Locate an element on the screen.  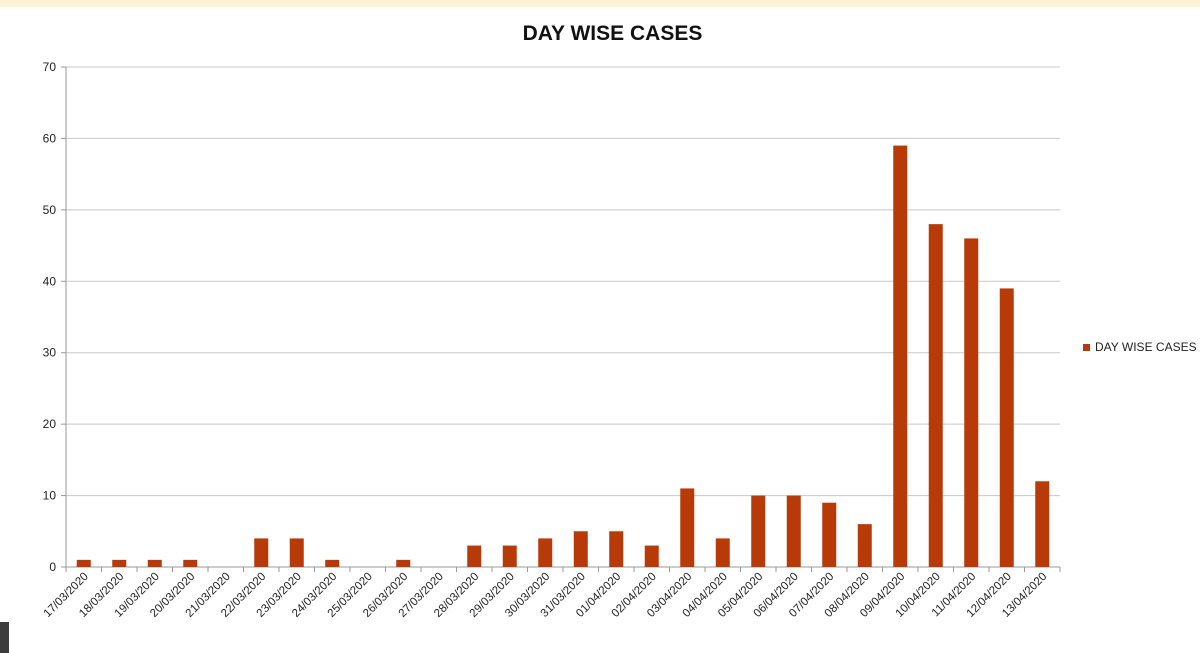
y-tick-label: 30 is located at coordinates (50, 353).